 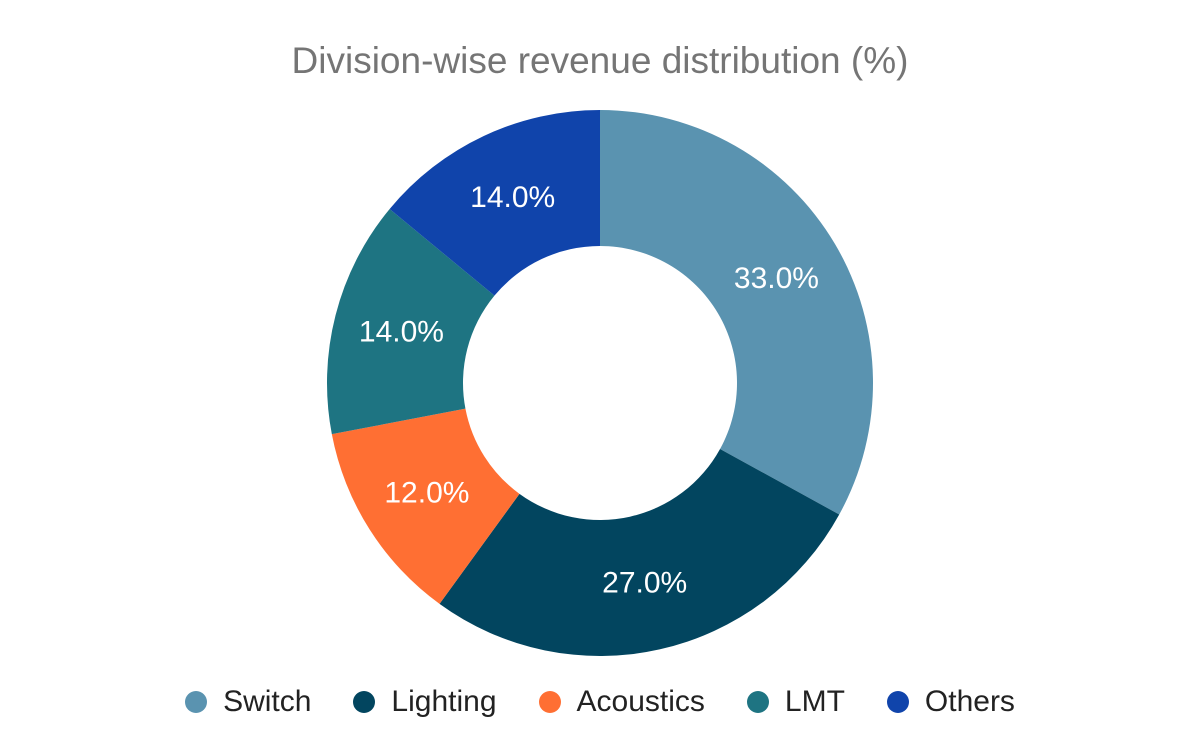 I want to click on donut-slice-acoustics, so click(x=425, y=506).